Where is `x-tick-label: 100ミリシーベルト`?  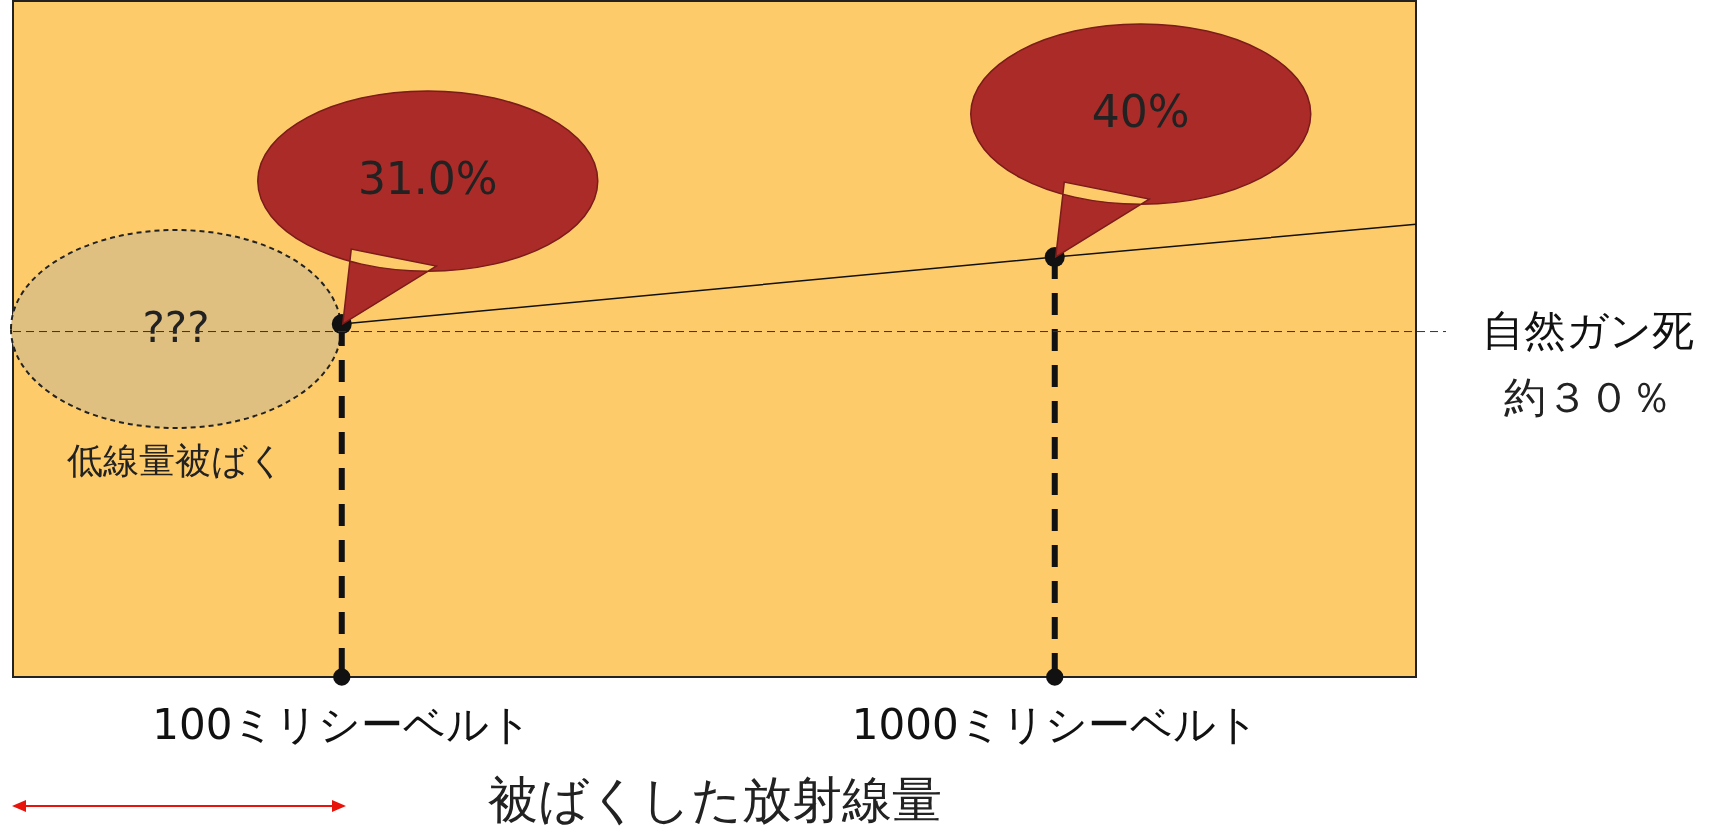
x-tick-label: 100ミリシーベルト is located at coordinates (342, 724).